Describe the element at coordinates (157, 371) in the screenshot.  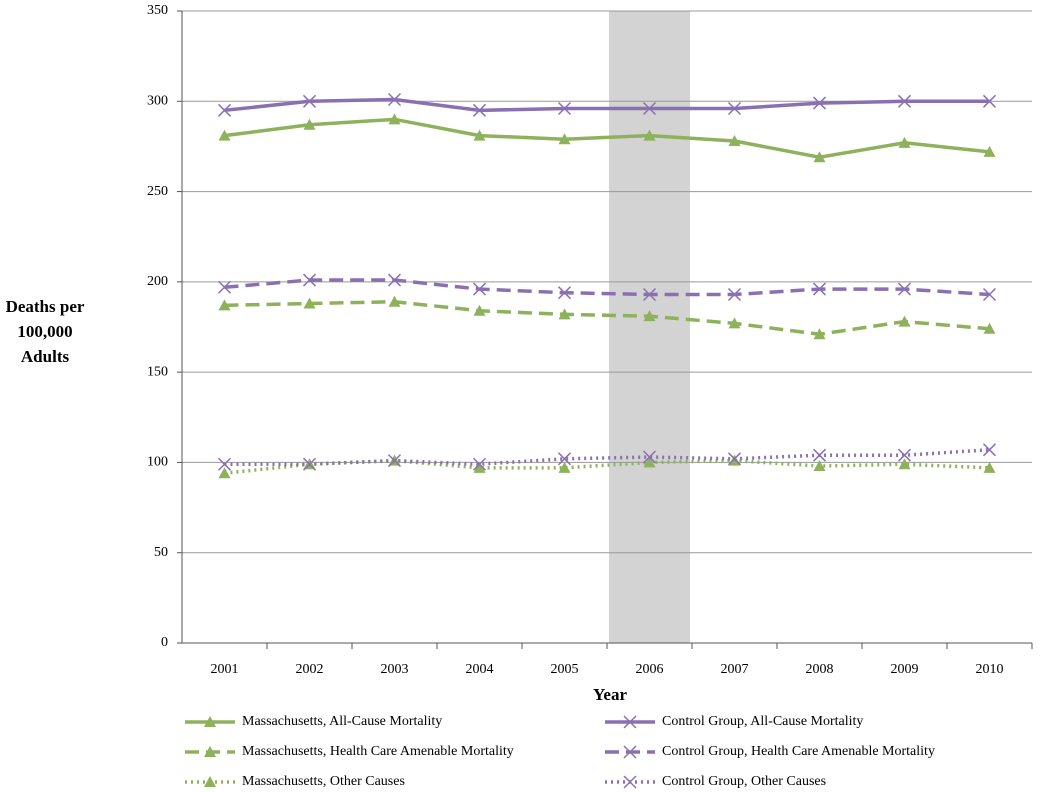
I see `y-tick-label: 150` at that location.